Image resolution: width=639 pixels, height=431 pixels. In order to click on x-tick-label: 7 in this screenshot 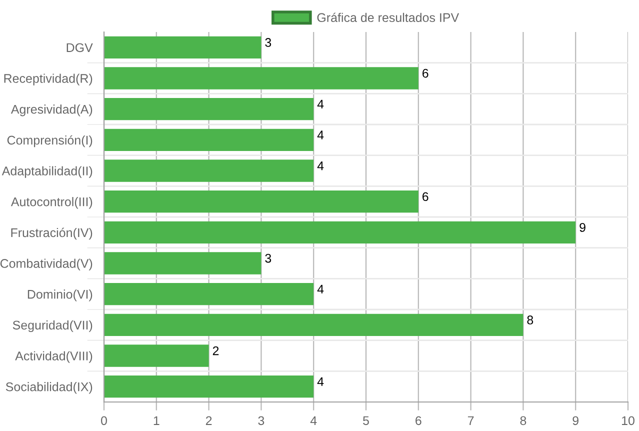, I will do `click(471, 420)`.